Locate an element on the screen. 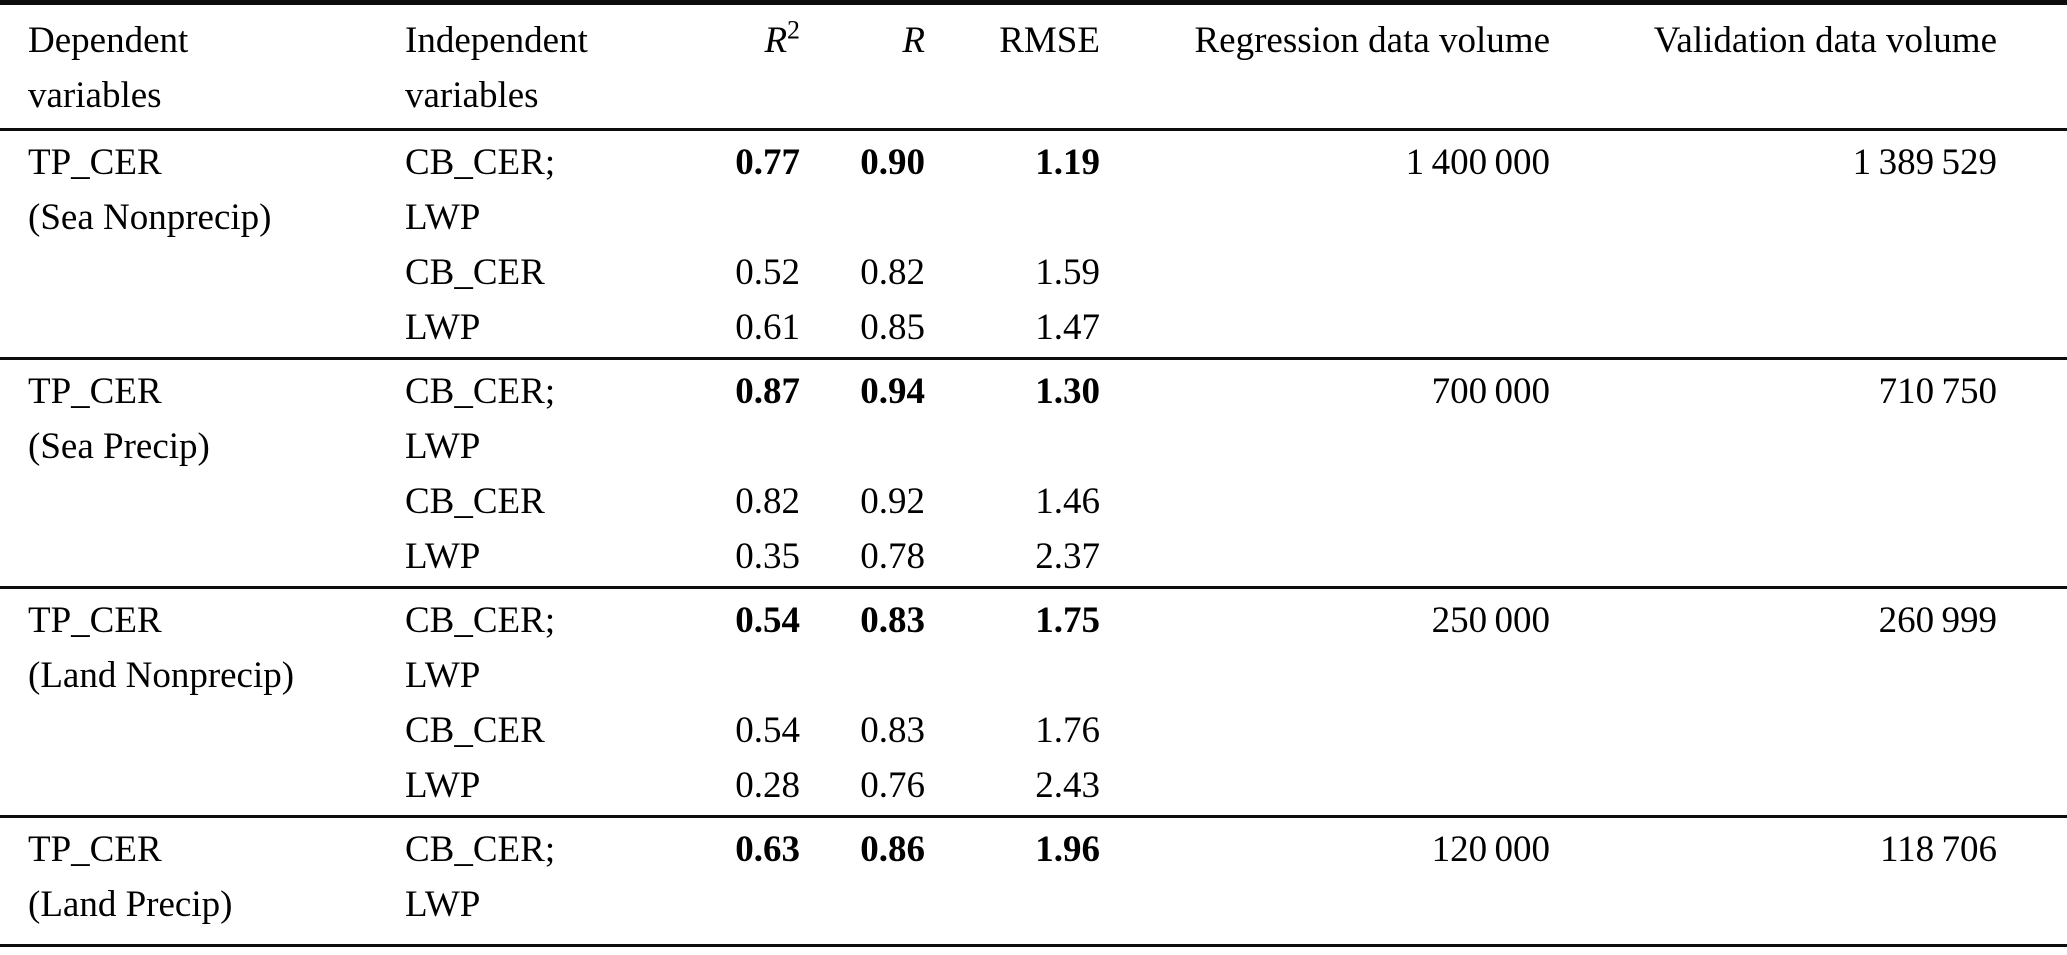 The width and height of the screenshot is (2067, 955). r-value: 0.94 is located at coordinates (892, 391).